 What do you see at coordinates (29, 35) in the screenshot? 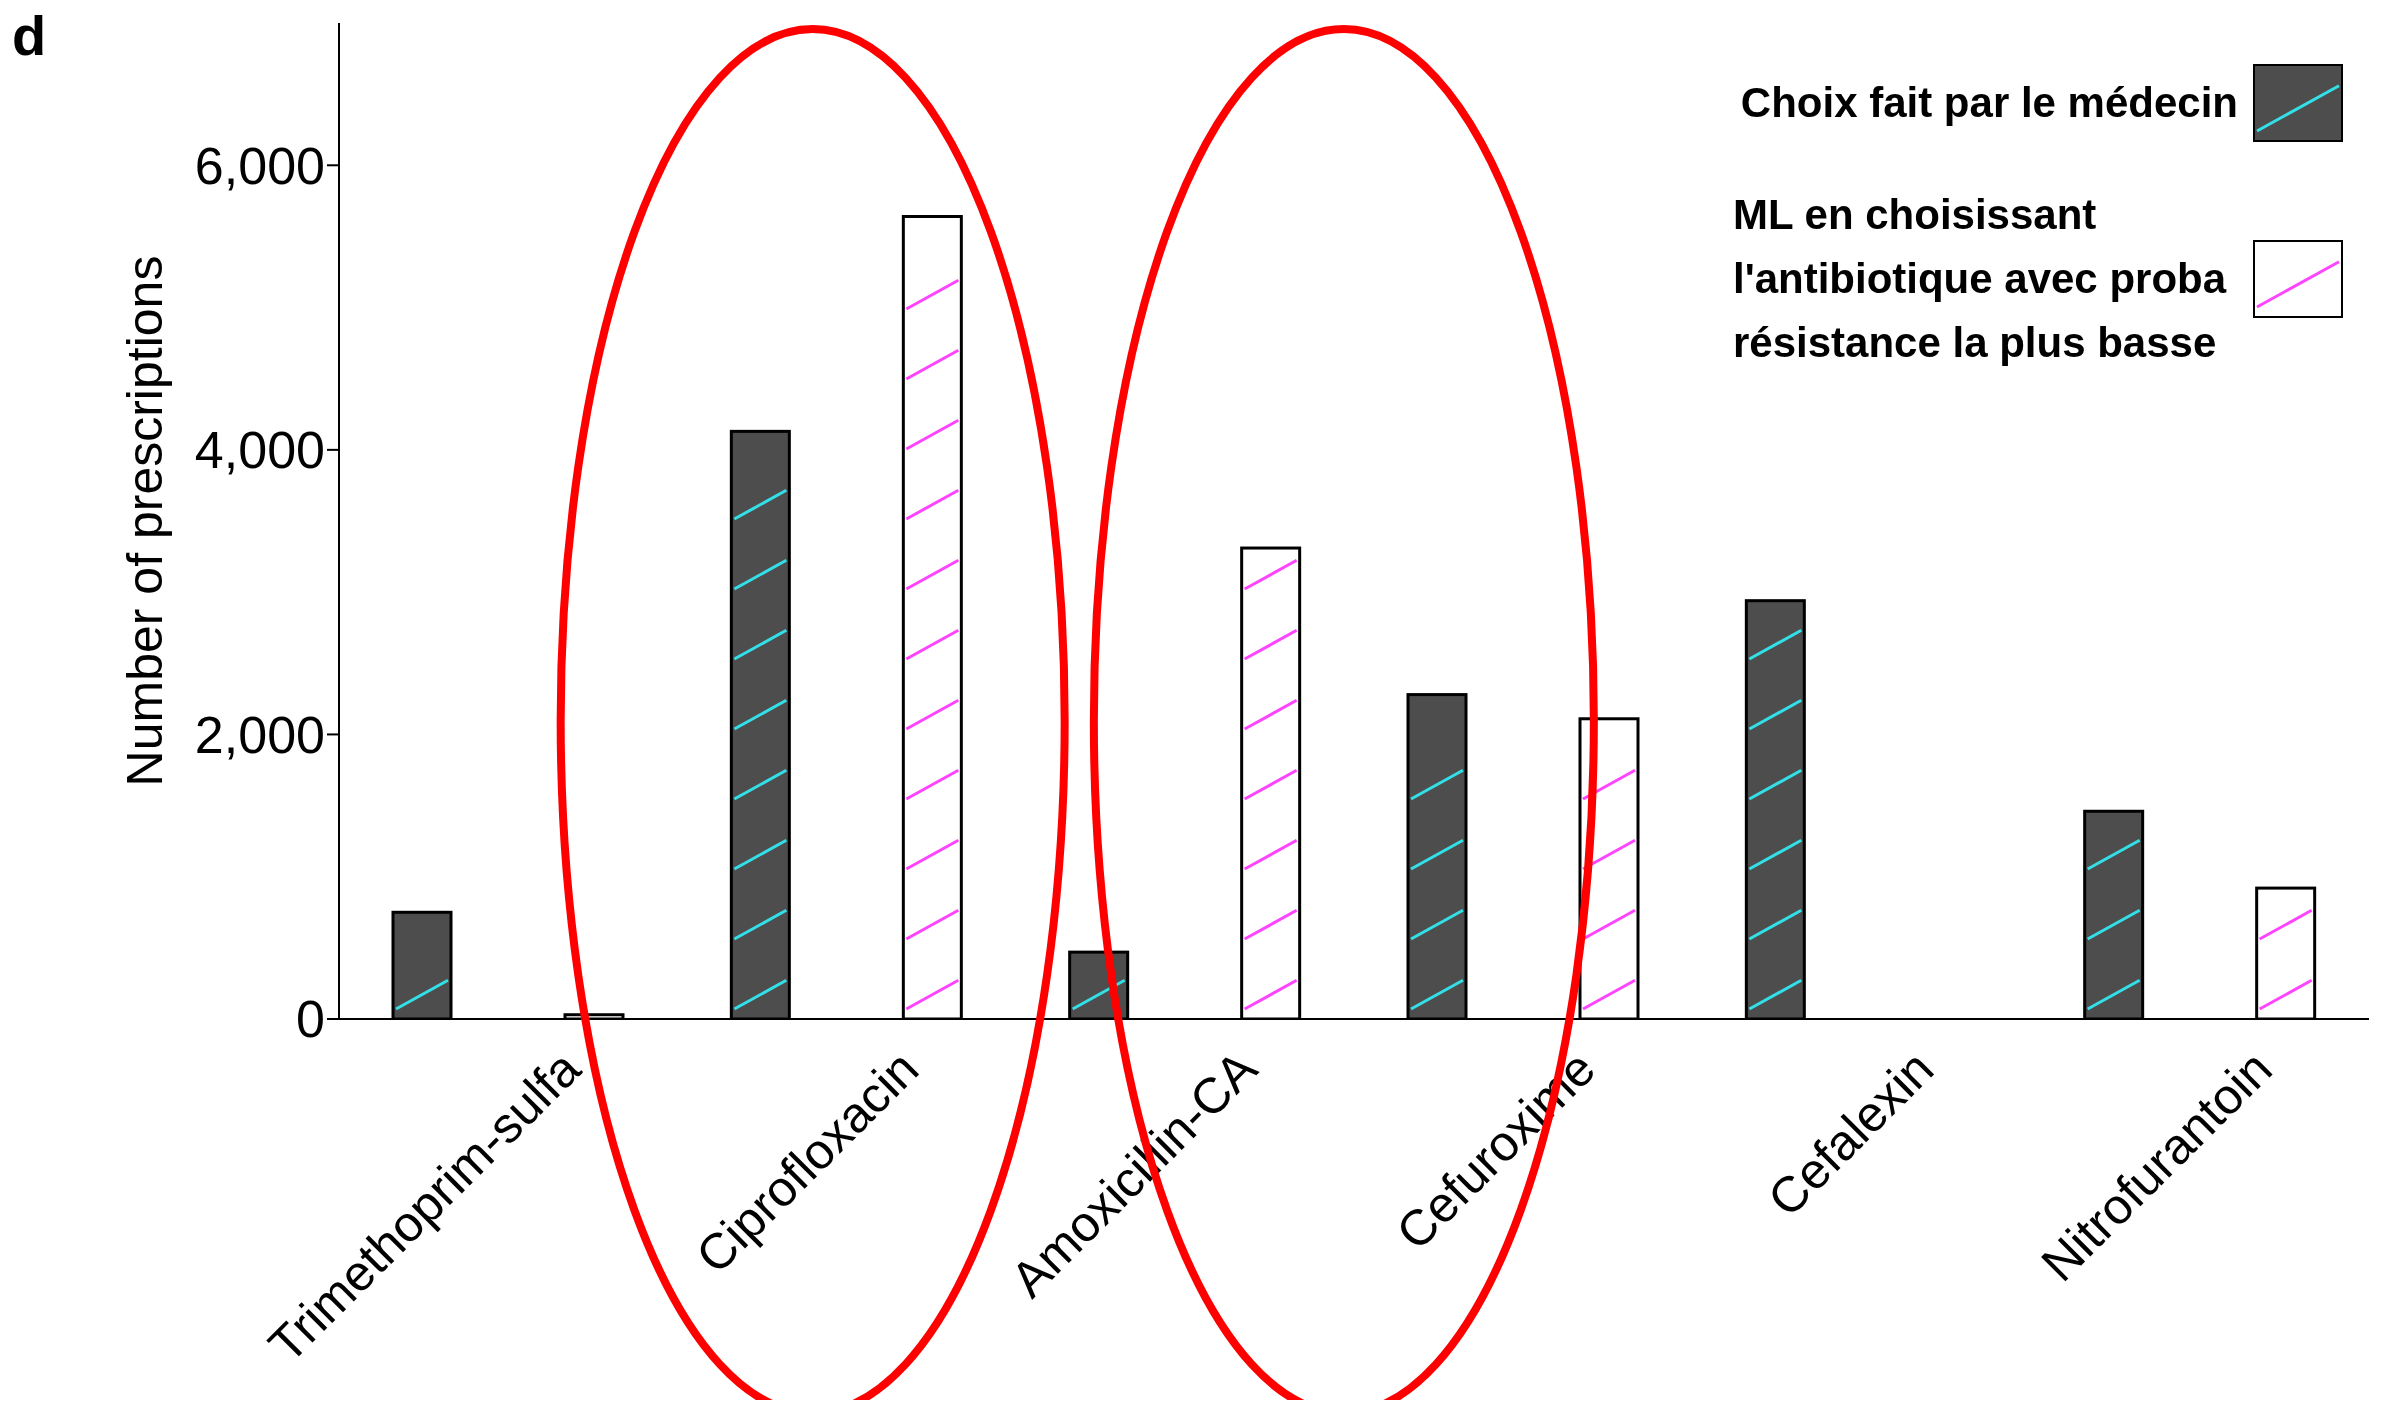
I see `text: d` at bounding box center [29, 35].